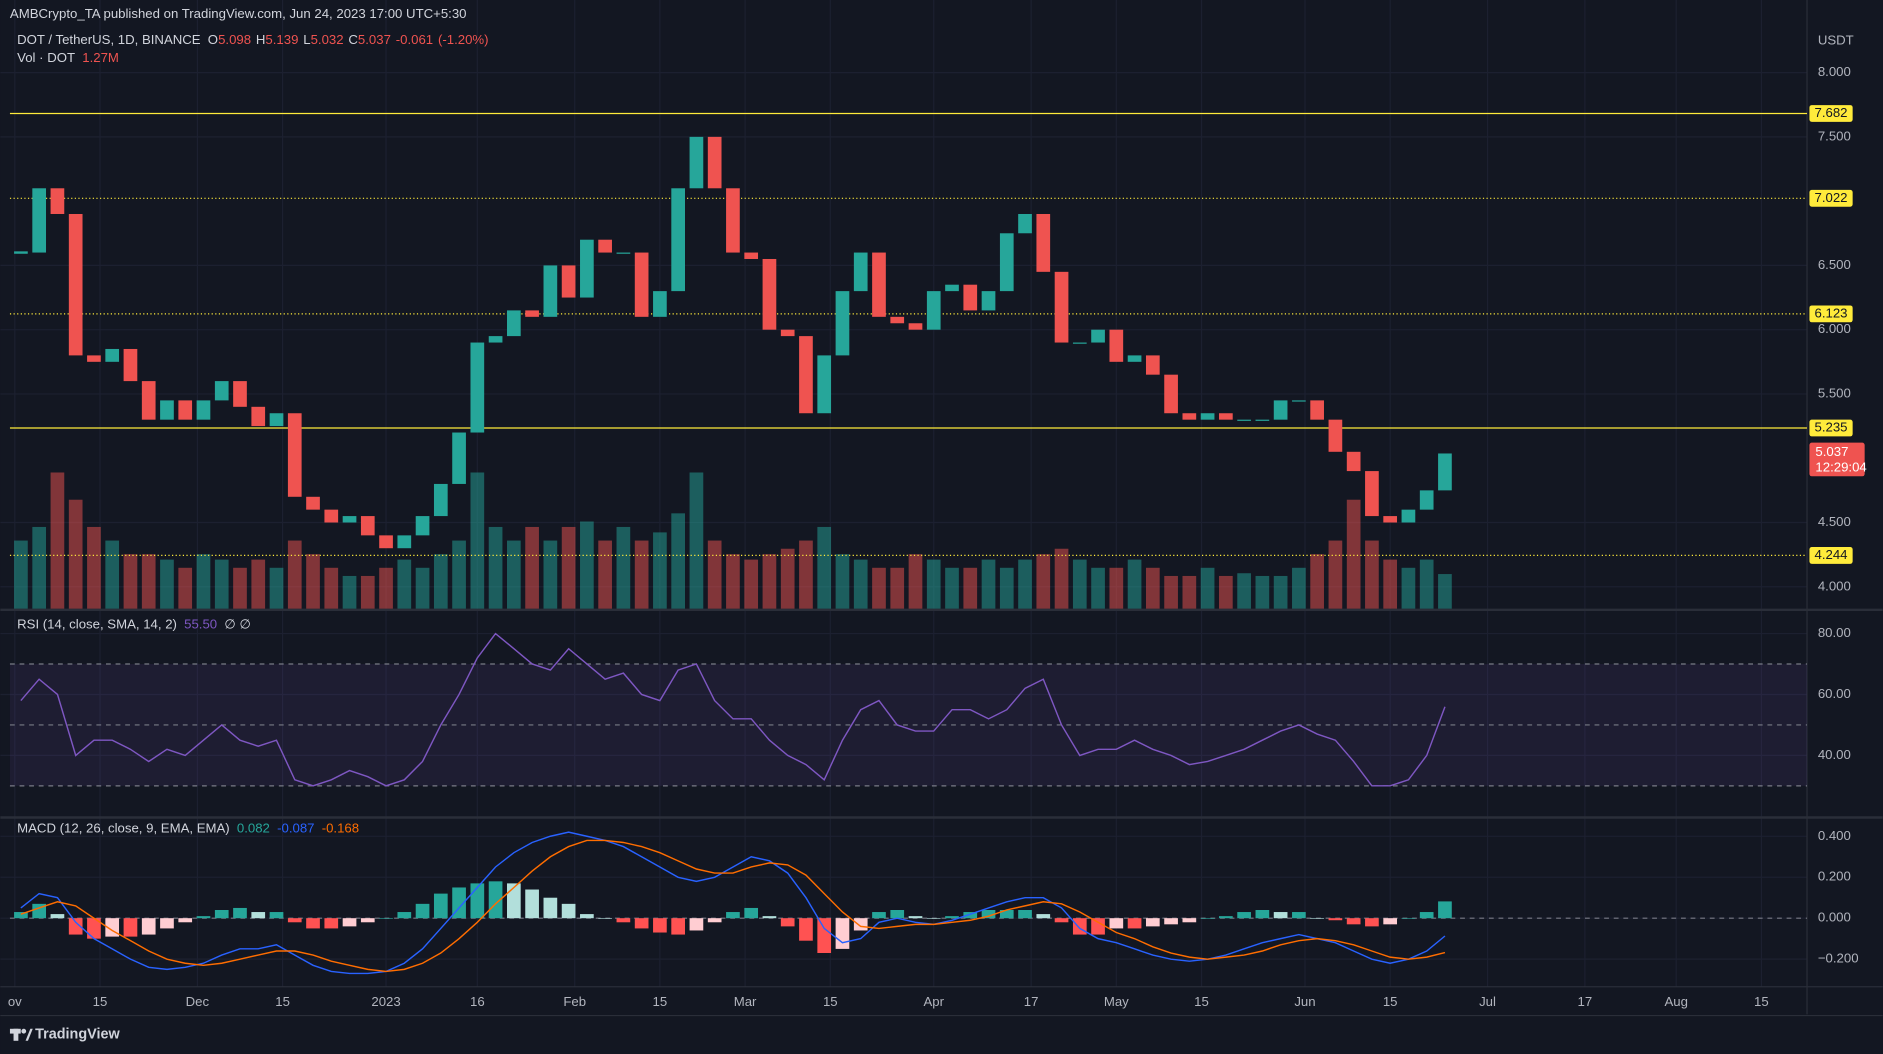 The height and width of the screenshot is (1054, 1883). What do you see at coordinates (1834, 264) in the screenshot?
I see `y-tick-label: 6.500` at bounding box center [1834, 264].